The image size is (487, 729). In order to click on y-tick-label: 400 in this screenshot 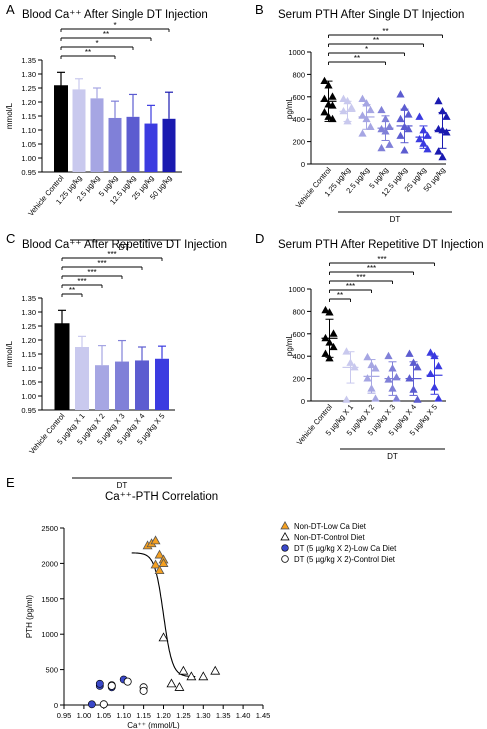, I will do `click(298, 119)`.